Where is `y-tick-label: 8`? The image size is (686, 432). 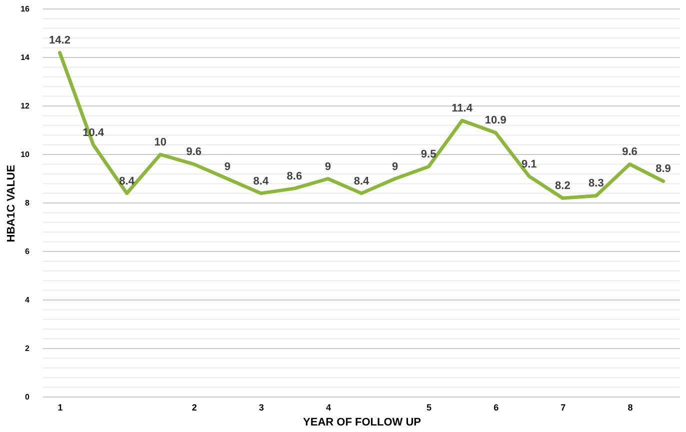 y-tick-label: 8 is located at coordinates (27, 203).